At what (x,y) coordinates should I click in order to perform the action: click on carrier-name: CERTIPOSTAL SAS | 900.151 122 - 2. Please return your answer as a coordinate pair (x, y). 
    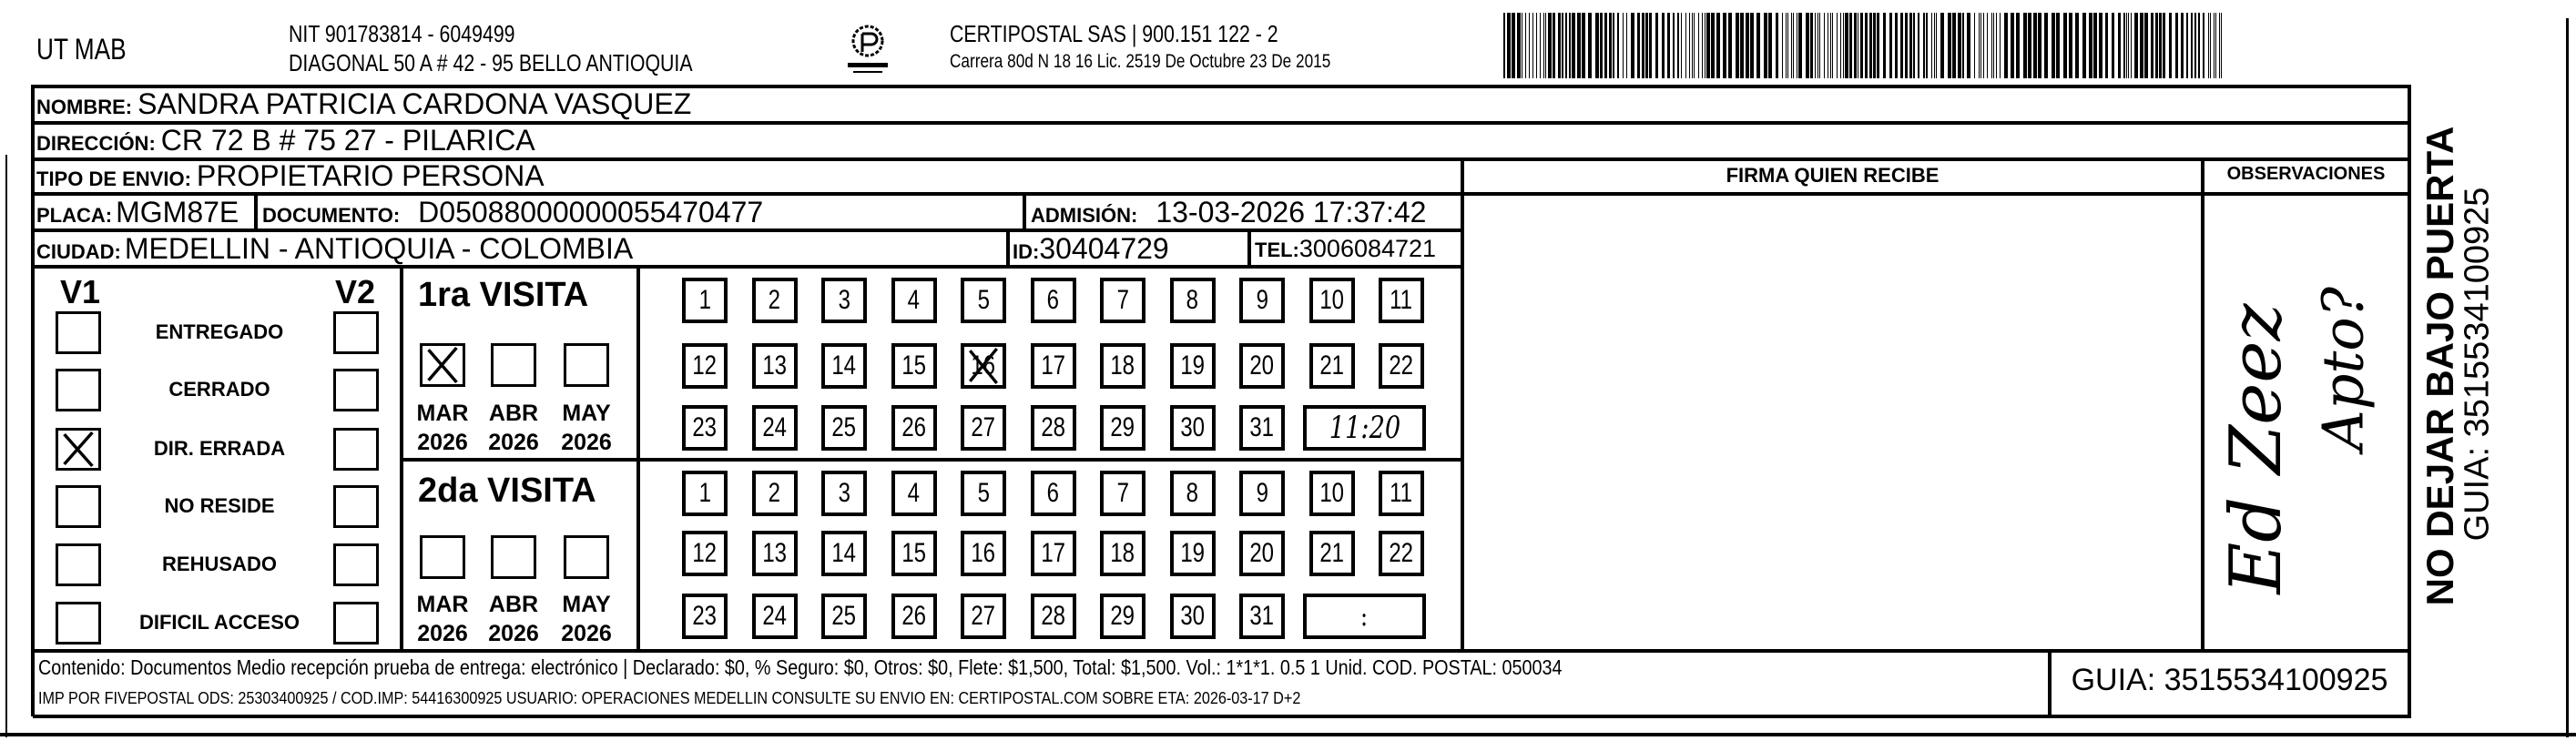
    Looking at the image, I should click on (1150, 34).